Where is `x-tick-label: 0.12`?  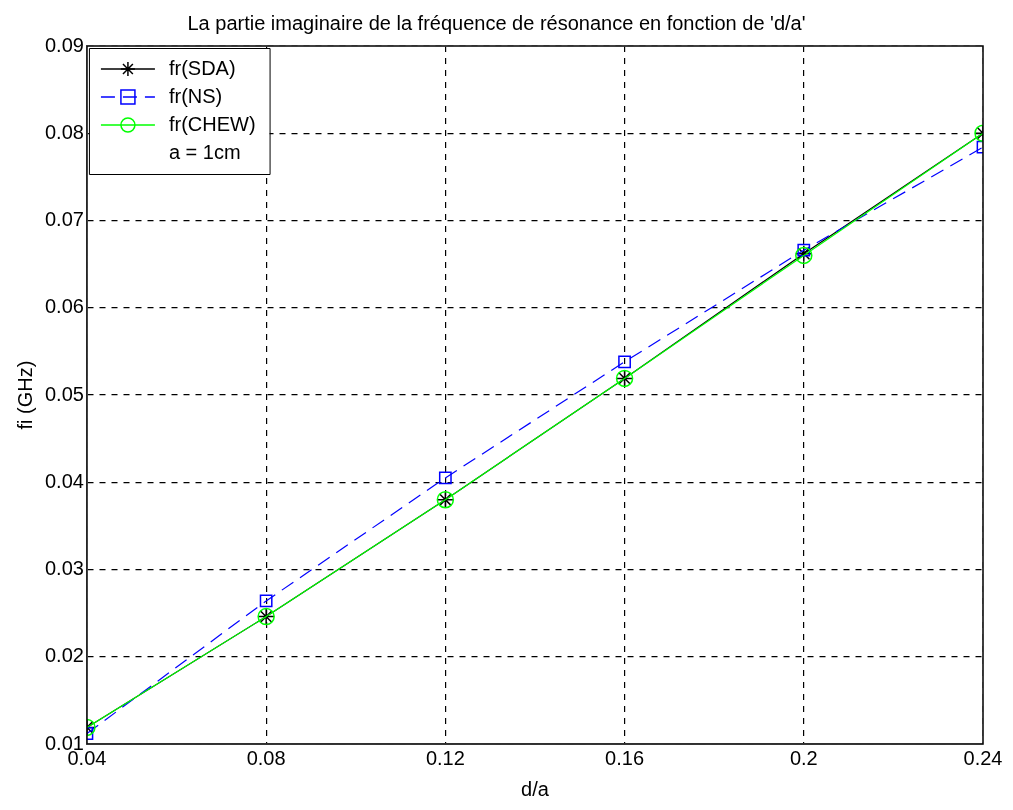 x-tick-label: 0.12 is located at coordinates (445, 757).